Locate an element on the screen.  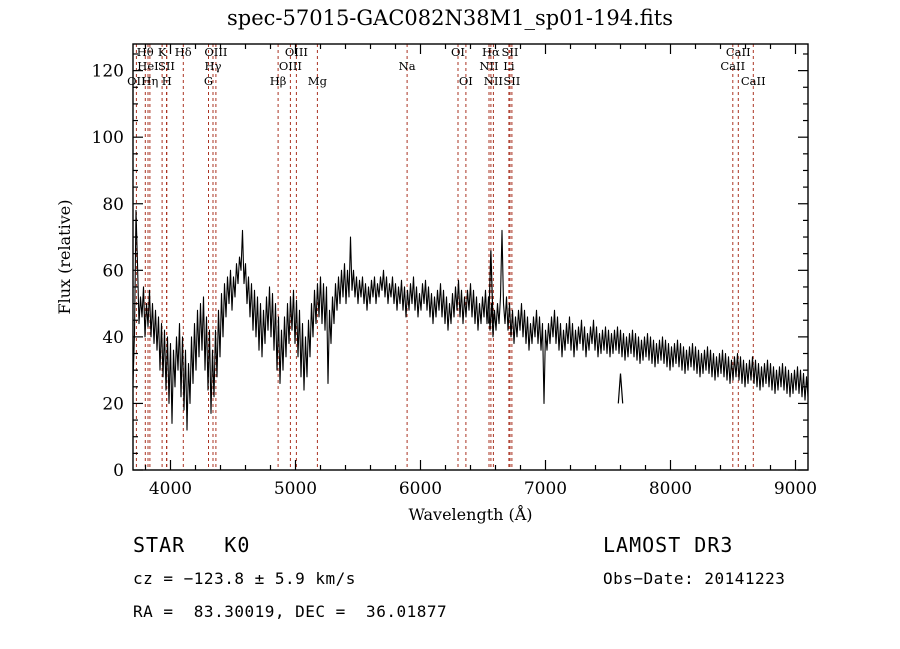
spectral-line-label-Hγ: Hγ is located at coordinates (213, 66).